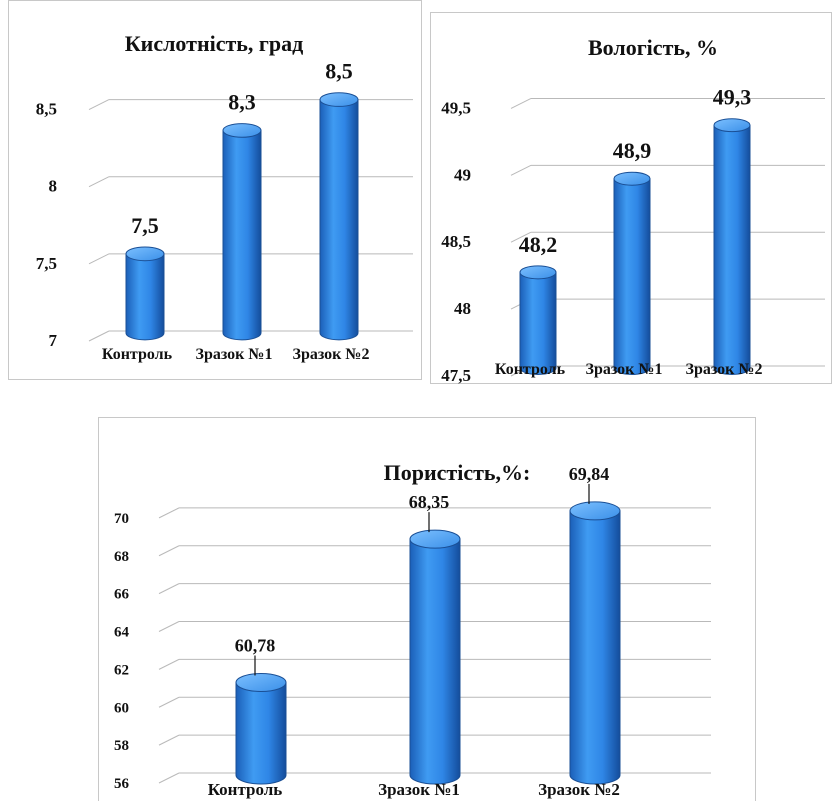 The height and width of the screenshot is (802, 832). Describe the element at coordinates (214, 43) in the screenshot. I see `chart-title: Кислотність, град` at that location.